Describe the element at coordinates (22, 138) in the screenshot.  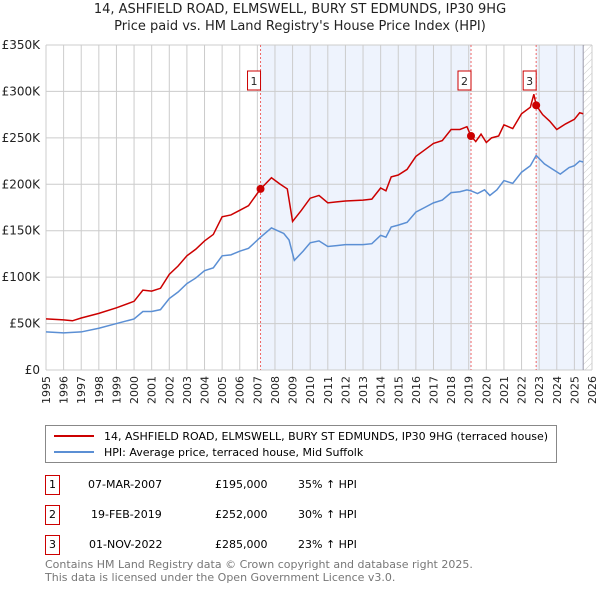
I see `y-tick-label: £250K` at that location.